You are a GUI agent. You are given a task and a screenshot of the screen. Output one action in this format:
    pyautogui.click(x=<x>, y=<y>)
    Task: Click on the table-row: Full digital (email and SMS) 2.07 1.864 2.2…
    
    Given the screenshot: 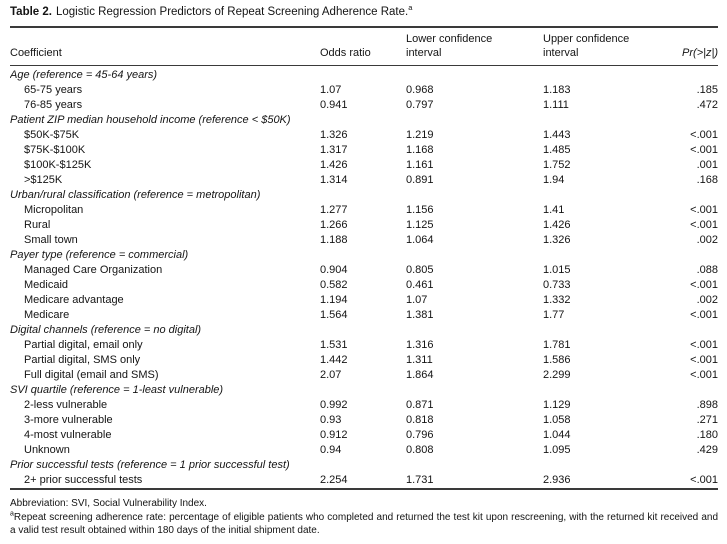 What is the action you would take?
    pyautogui.click(x=364, y=375)
    